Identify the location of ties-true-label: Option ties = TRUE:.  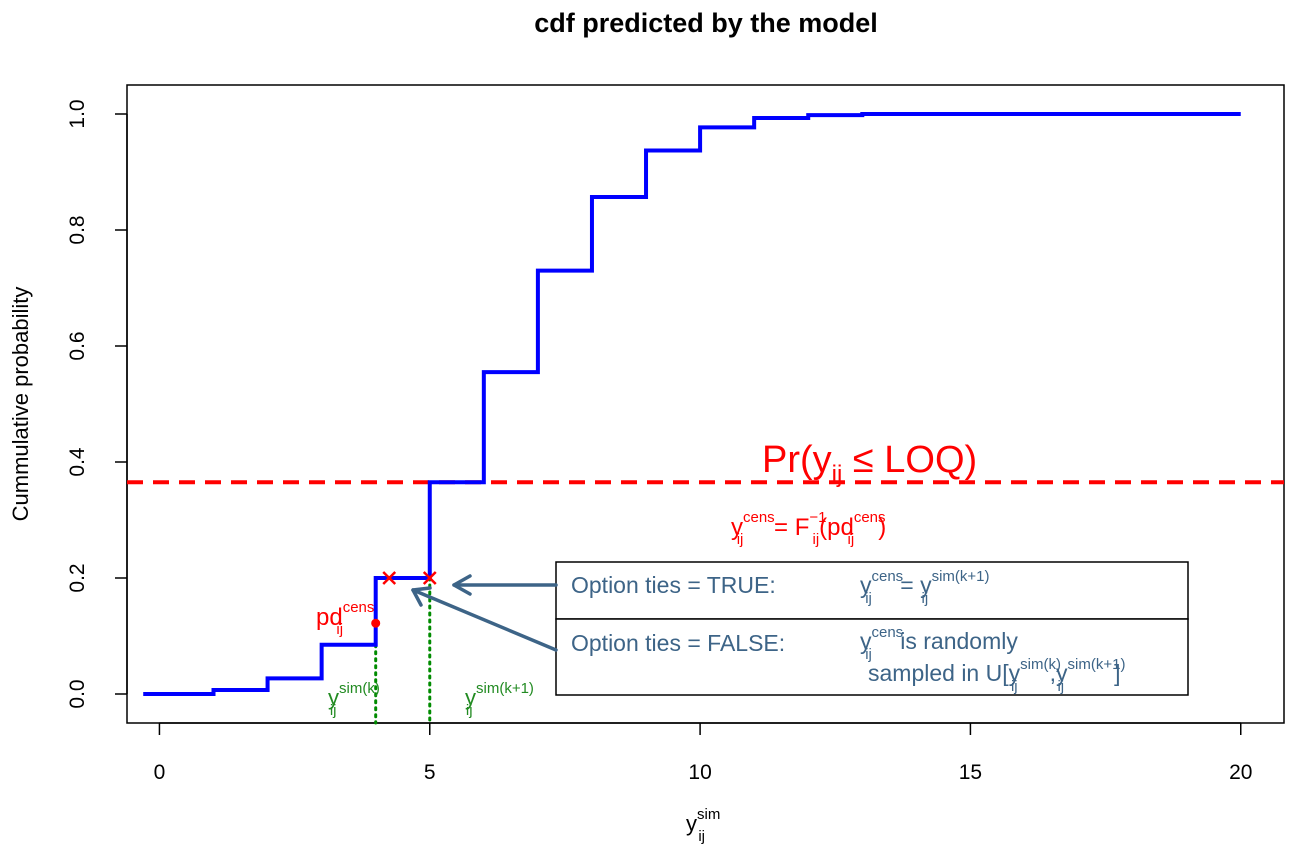
(673, 585).